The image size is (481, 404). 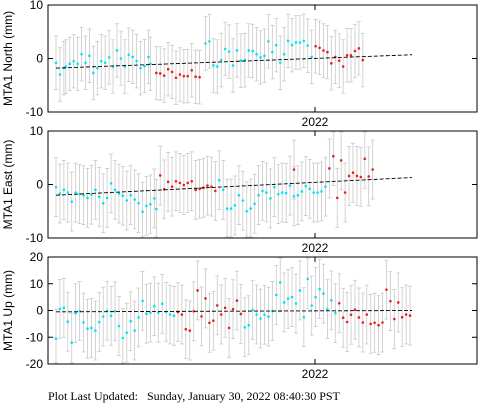 I want to click on y-tick-label: -10, so click(x=35, y=337).